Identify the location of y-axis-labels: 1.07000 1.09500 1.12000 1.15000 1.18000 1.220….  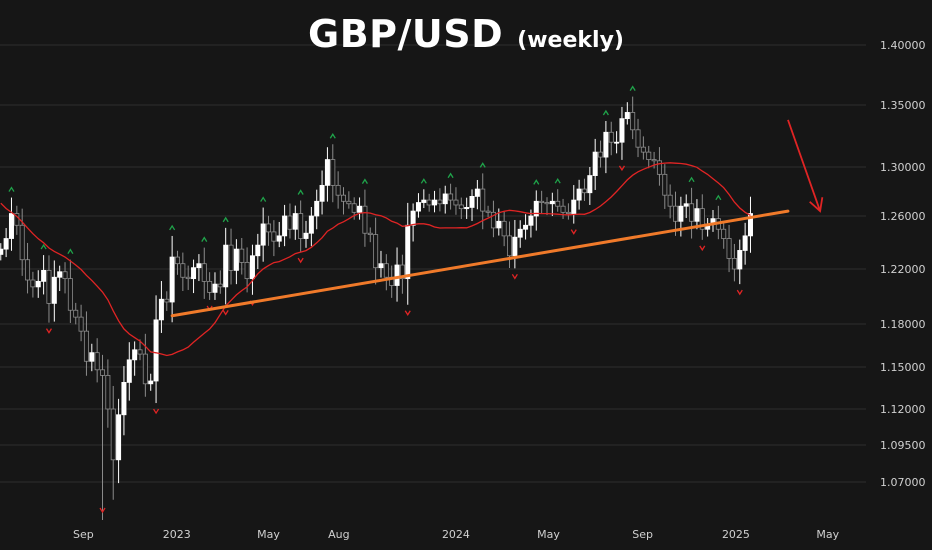
(903, 264).